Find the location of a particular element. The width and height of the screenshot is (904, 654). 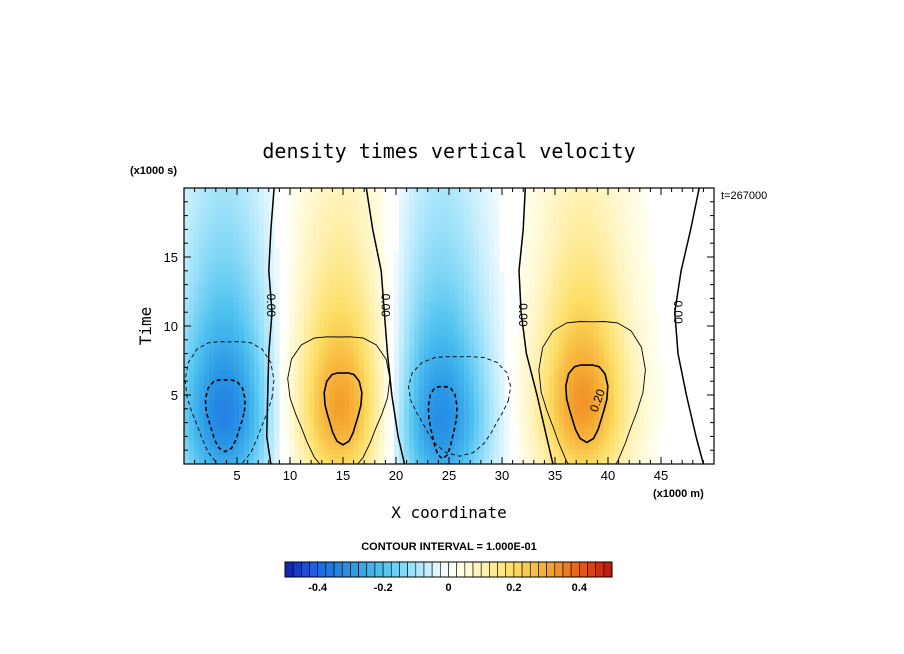

contour-line is located at coordinates (460, 406).